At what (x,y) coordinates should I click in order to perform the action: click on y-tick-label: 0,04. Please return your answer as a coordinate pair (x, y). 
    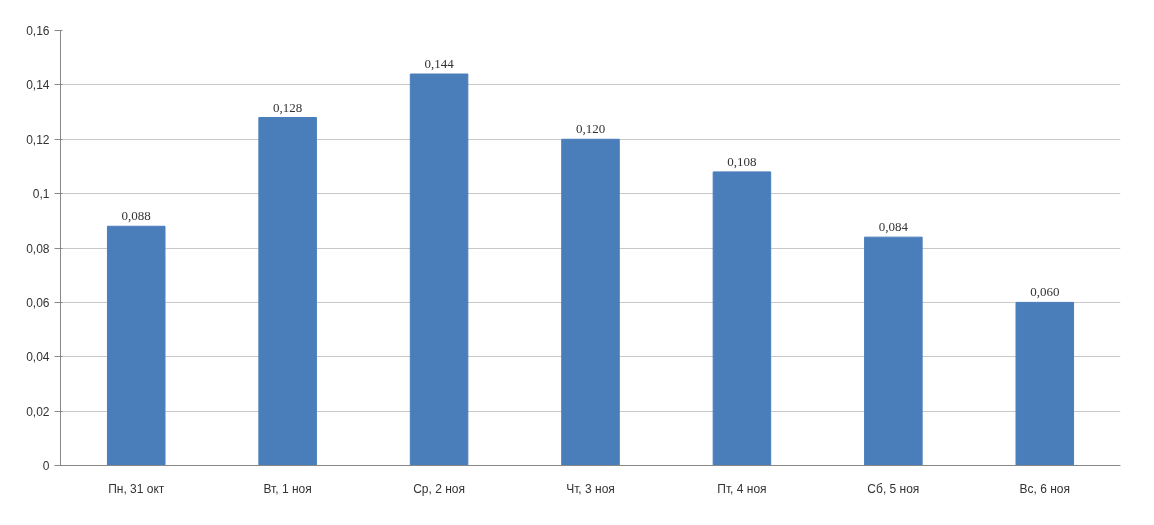
    Looking at the image, I should click on (38, 357).